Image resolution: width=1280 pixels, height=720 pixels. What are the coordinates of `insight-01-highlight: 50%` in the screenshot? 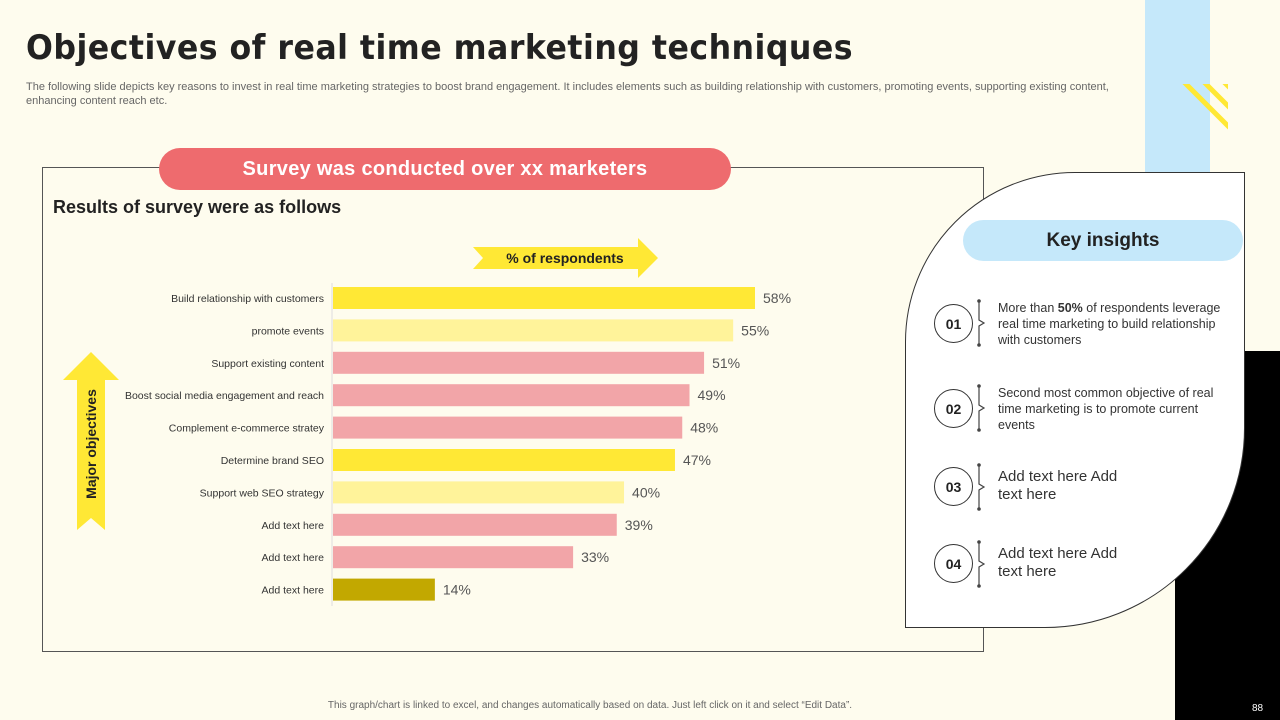 It's located at (1070, 308).